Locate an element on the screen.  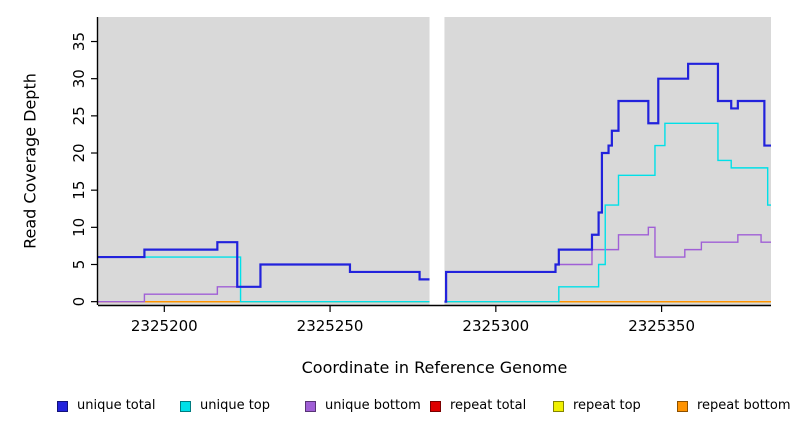
y-axis-title: Read Coverage Depth is located at coordinates (30, 161).